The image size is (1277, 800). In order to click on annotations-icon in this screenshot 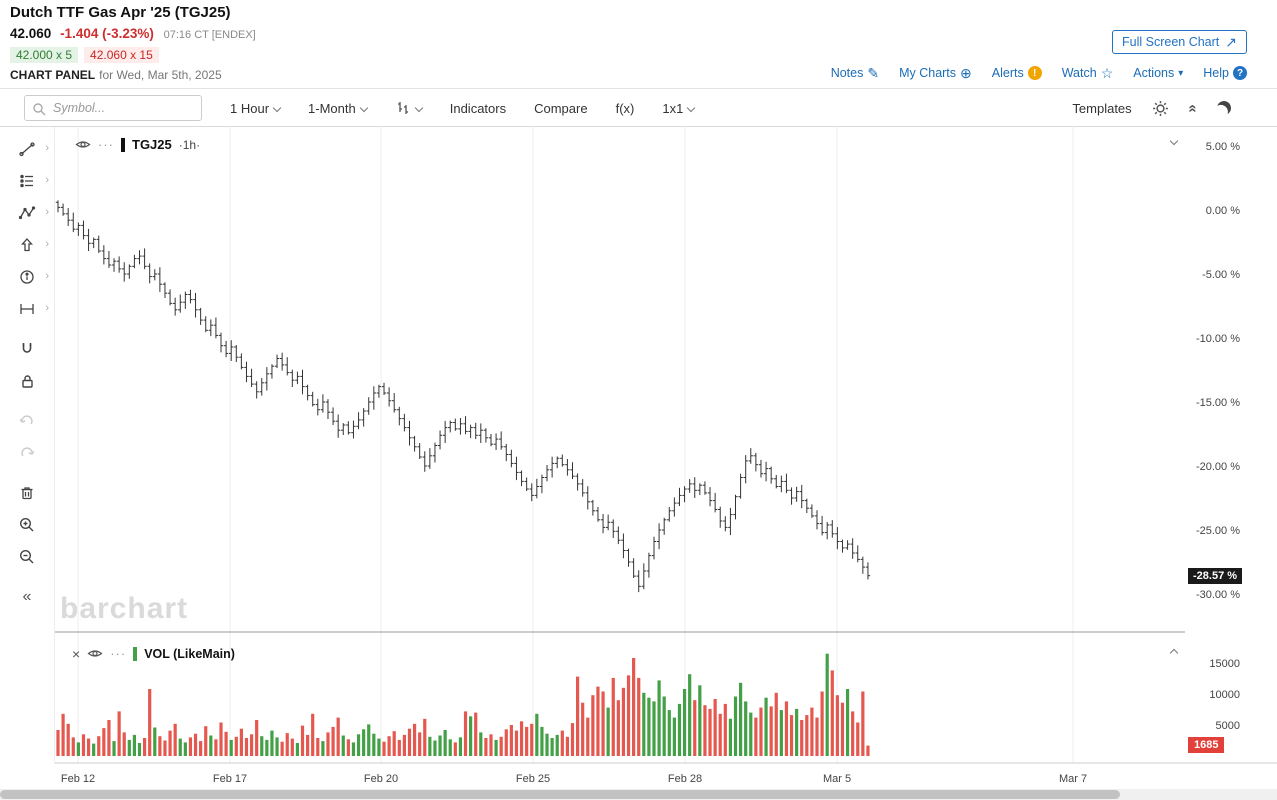, I will do `click(26, 181)`.